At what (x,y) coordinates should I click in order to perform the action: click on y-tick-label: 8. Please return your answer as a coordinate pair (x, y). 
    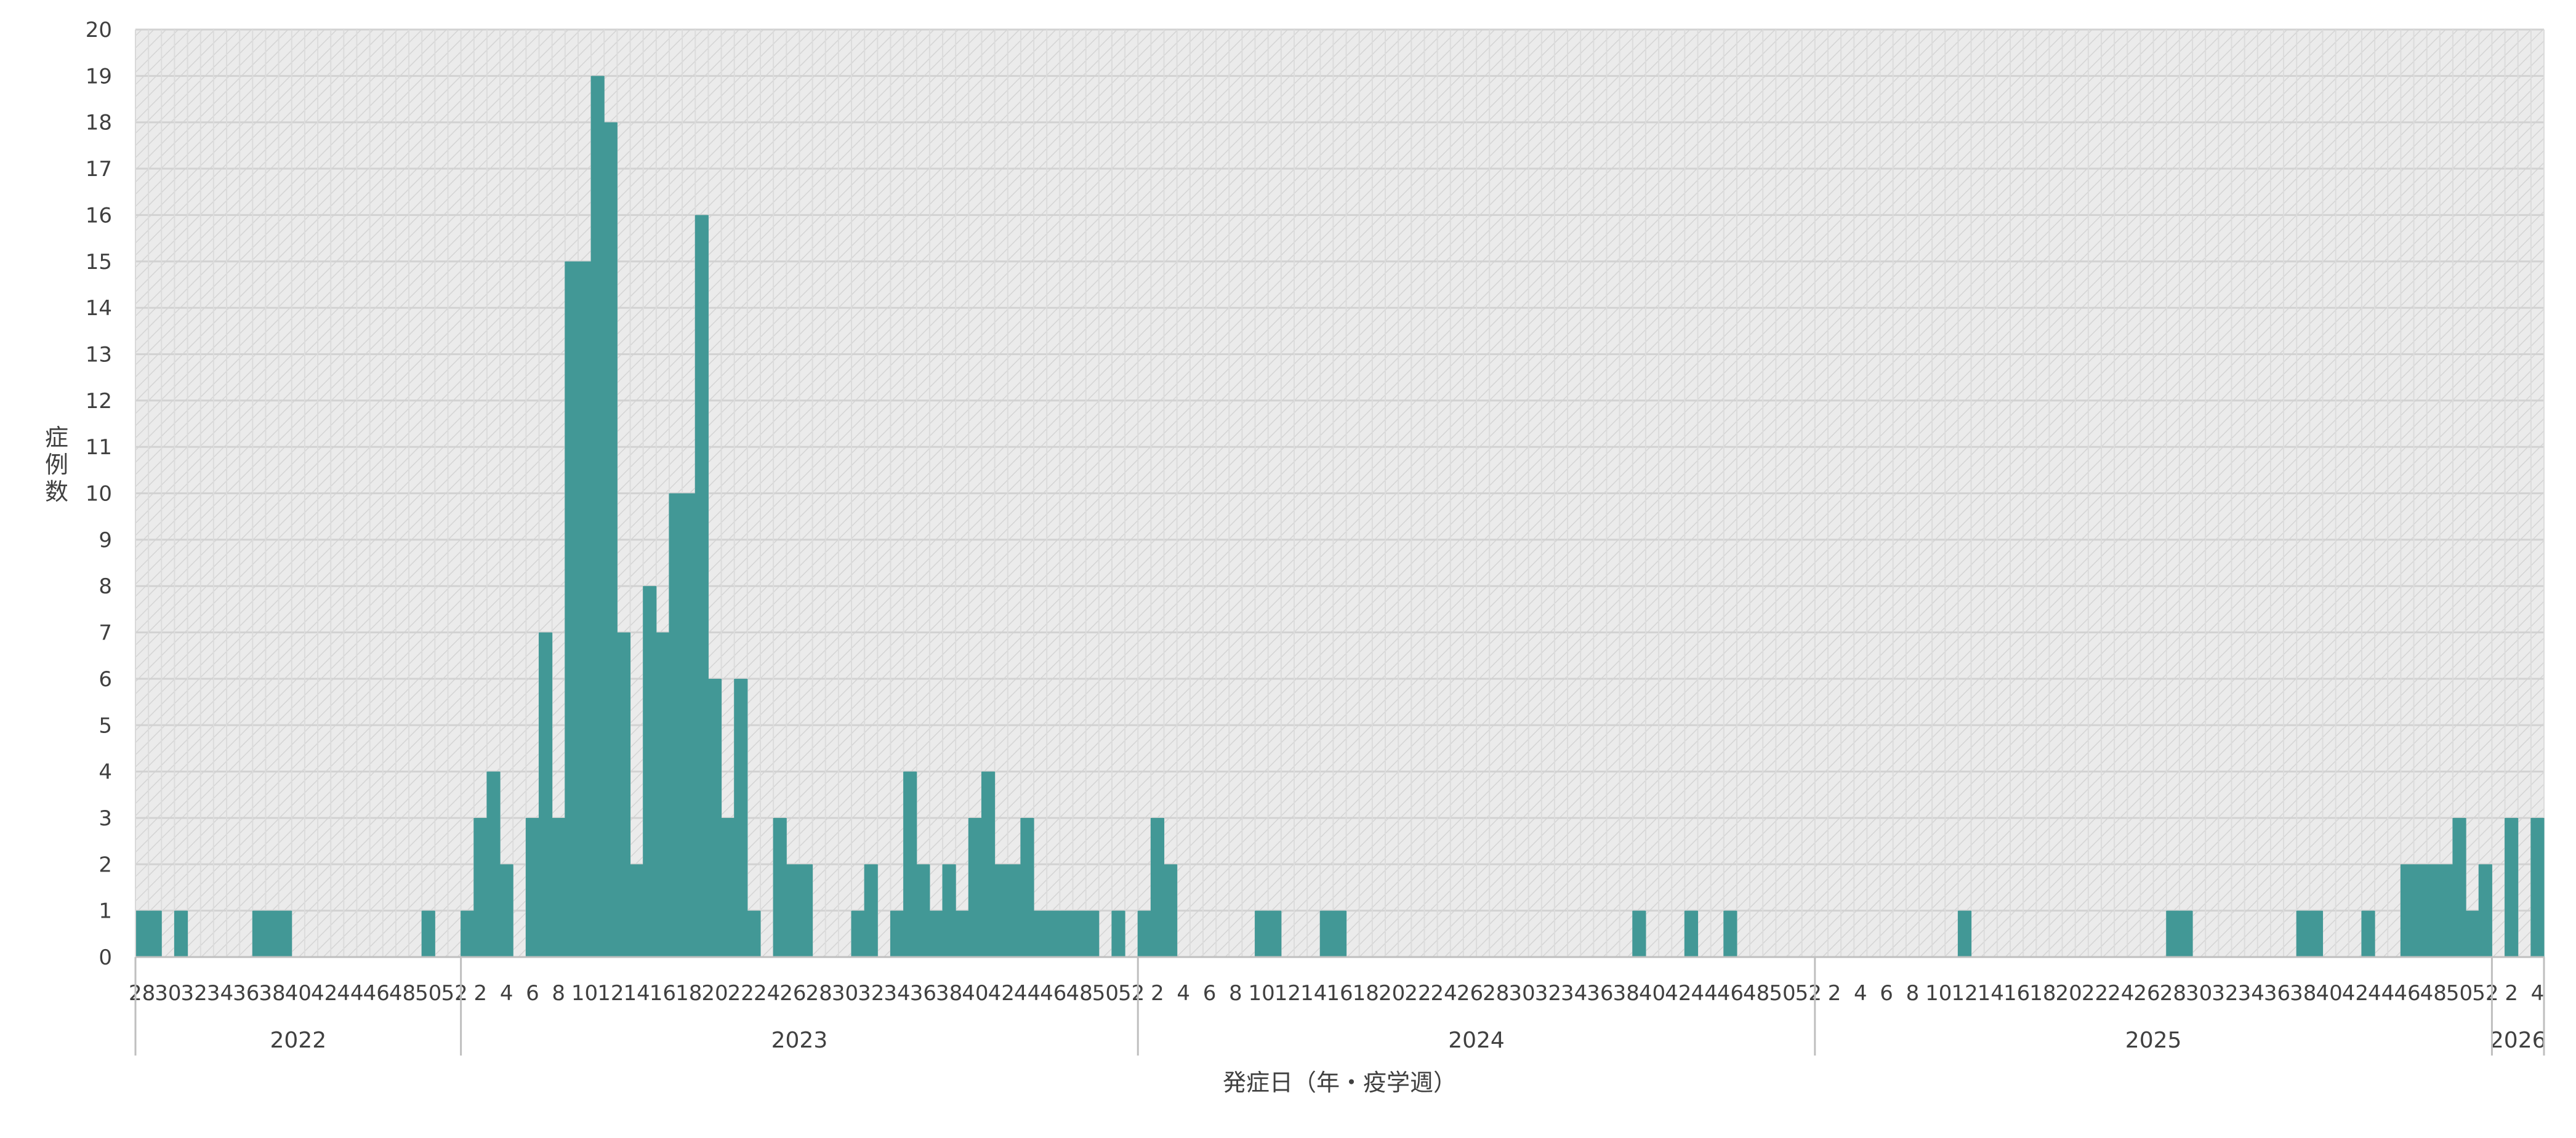
    Looking at the image, I should click on (105, 586).